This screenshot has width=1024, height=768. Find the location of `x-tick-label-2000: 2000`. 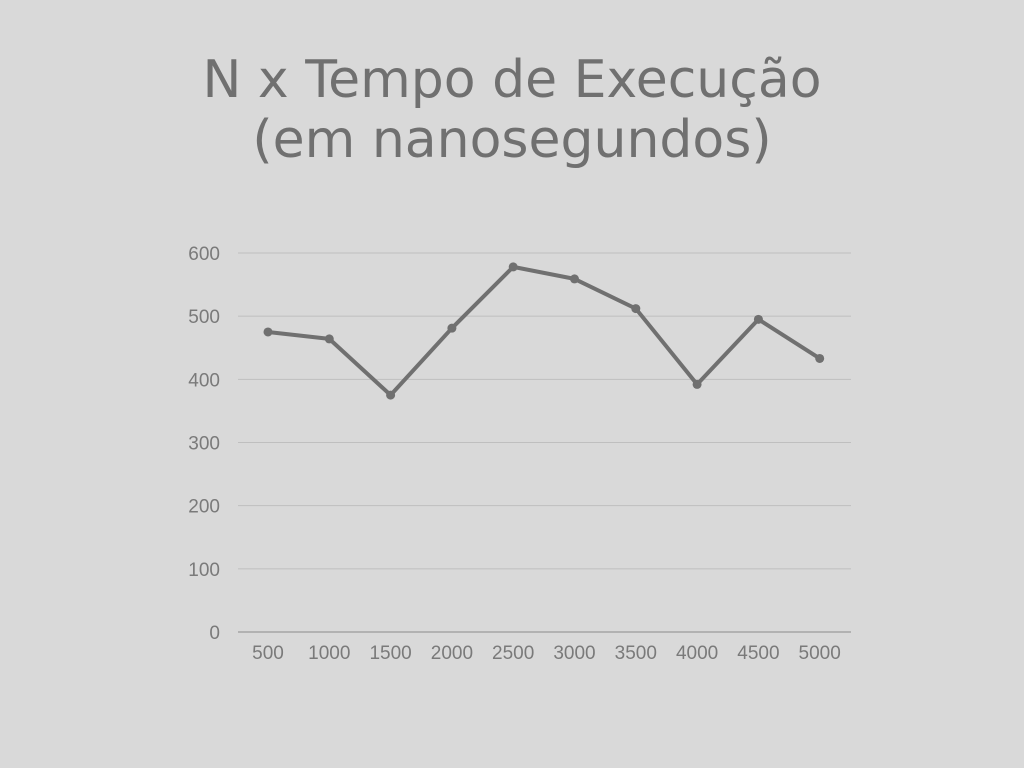

x-tick-label-2000: 2000 is located at coordinates (452, 653).